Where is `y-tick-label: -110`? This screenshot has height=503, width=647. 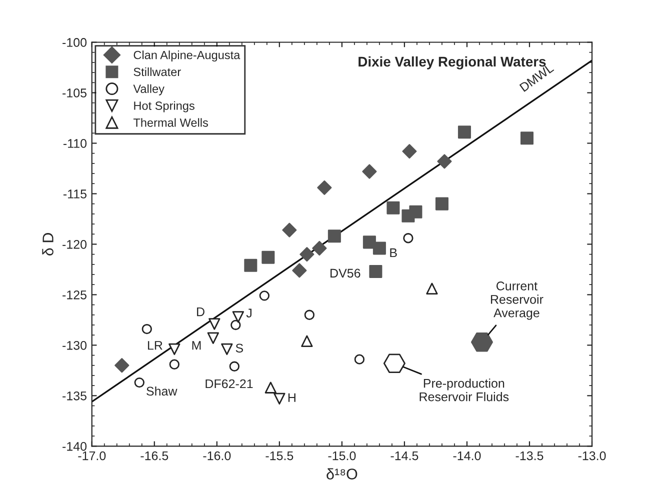
y-tick-label: -110 is located at coordinates (75, 143).